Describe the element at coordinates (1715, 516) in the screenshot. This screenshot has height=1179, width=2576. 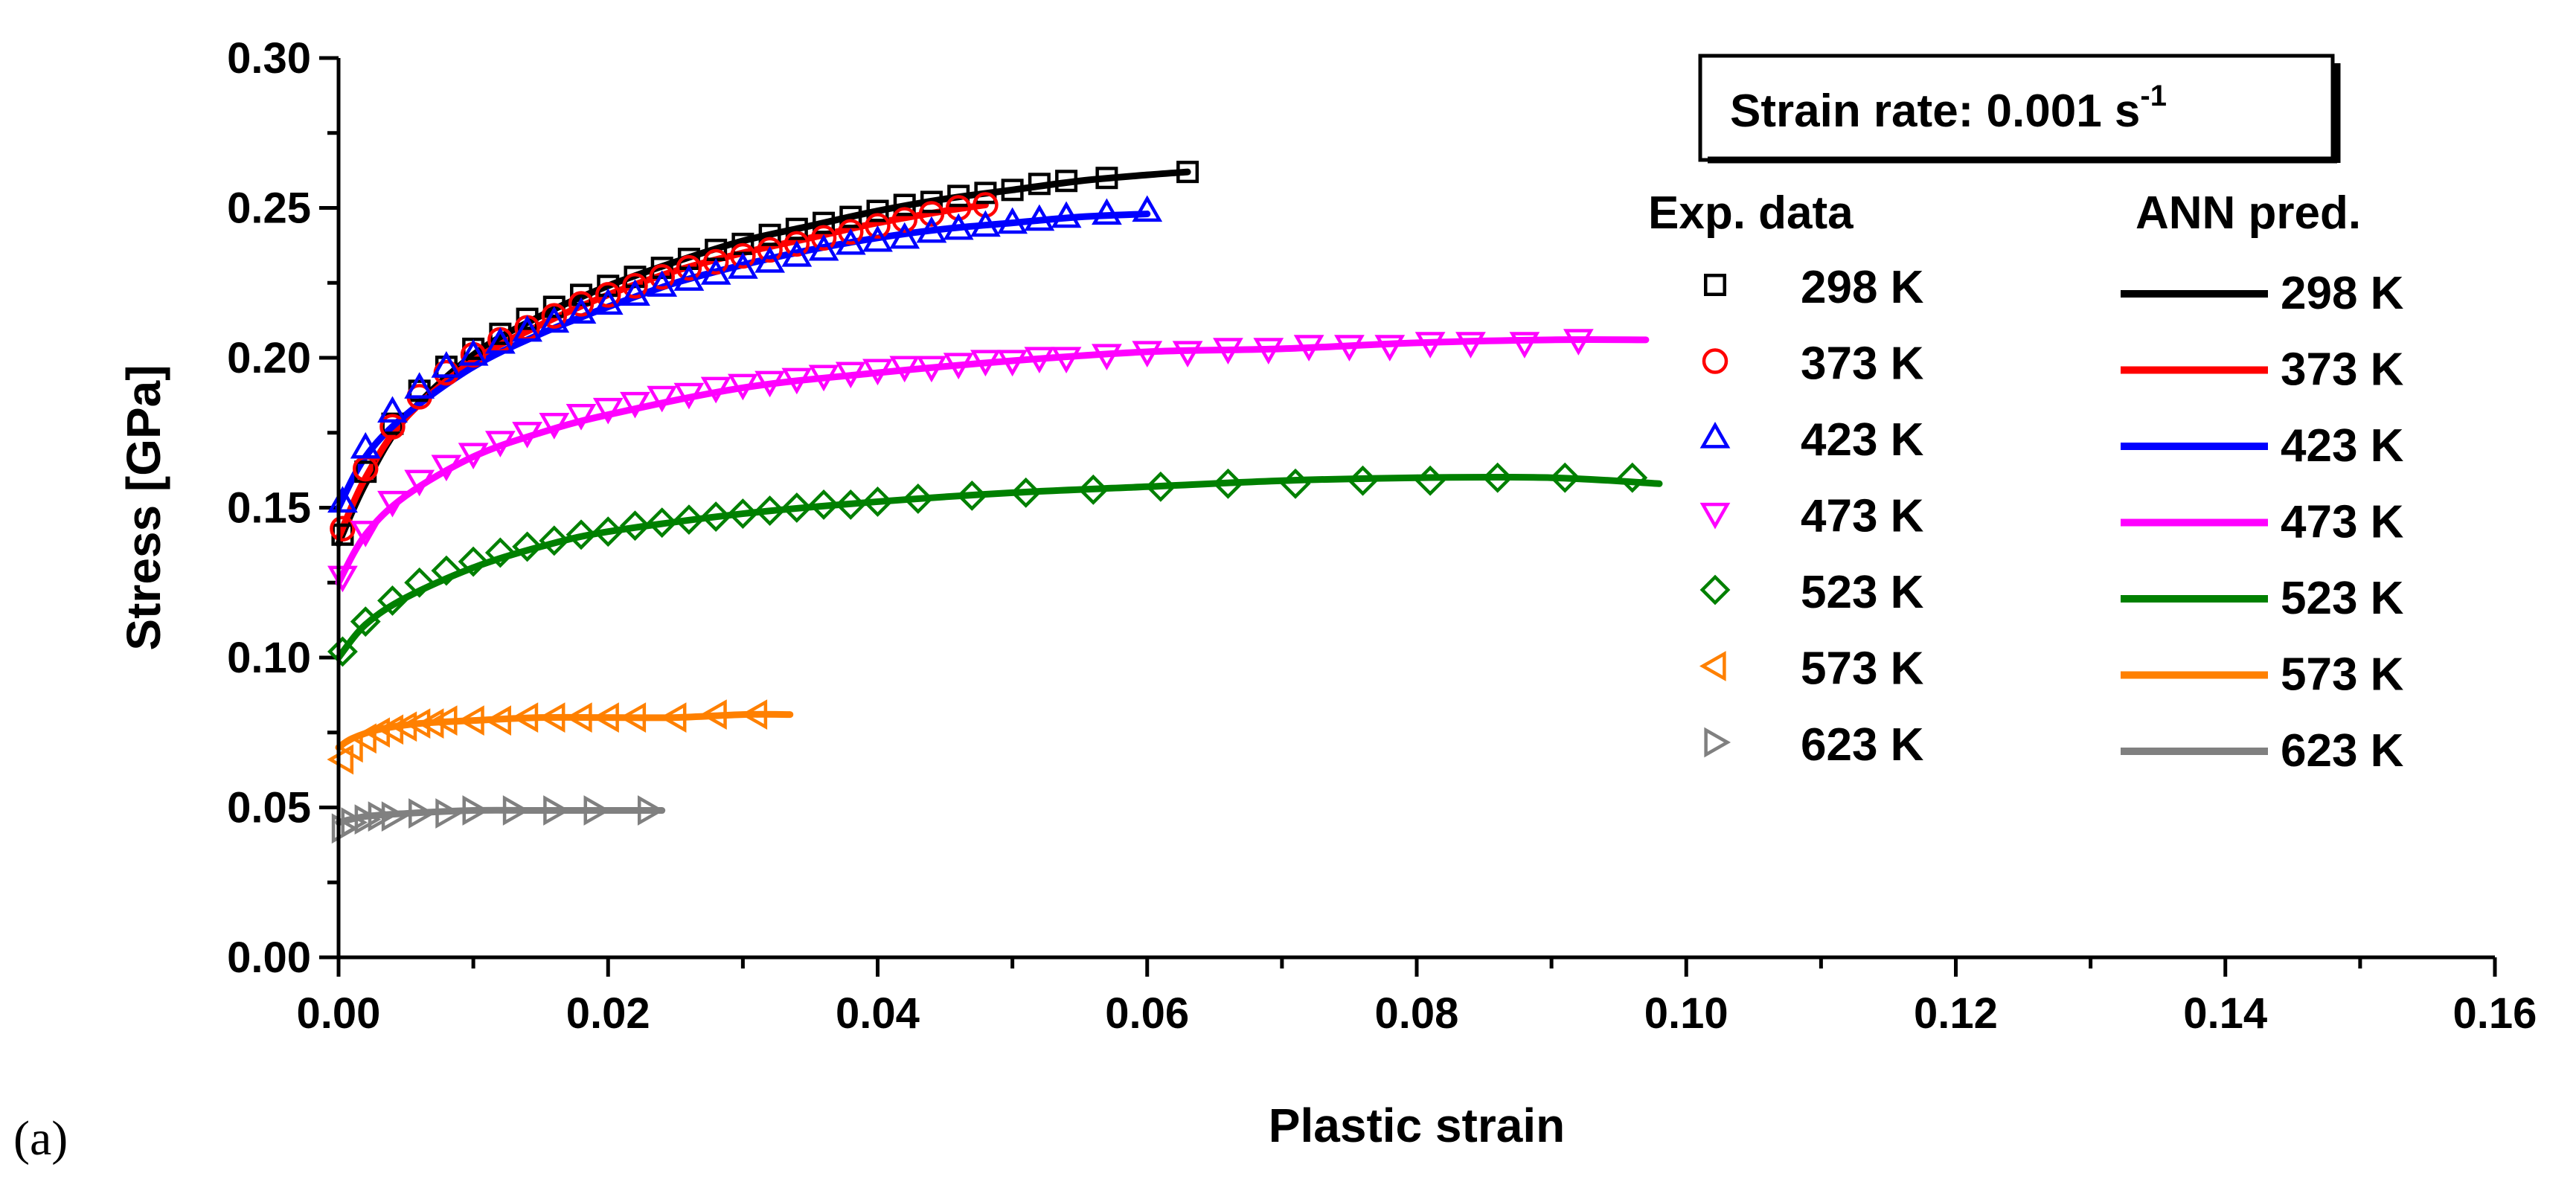
I see `legend-marker-473-k` at that location.